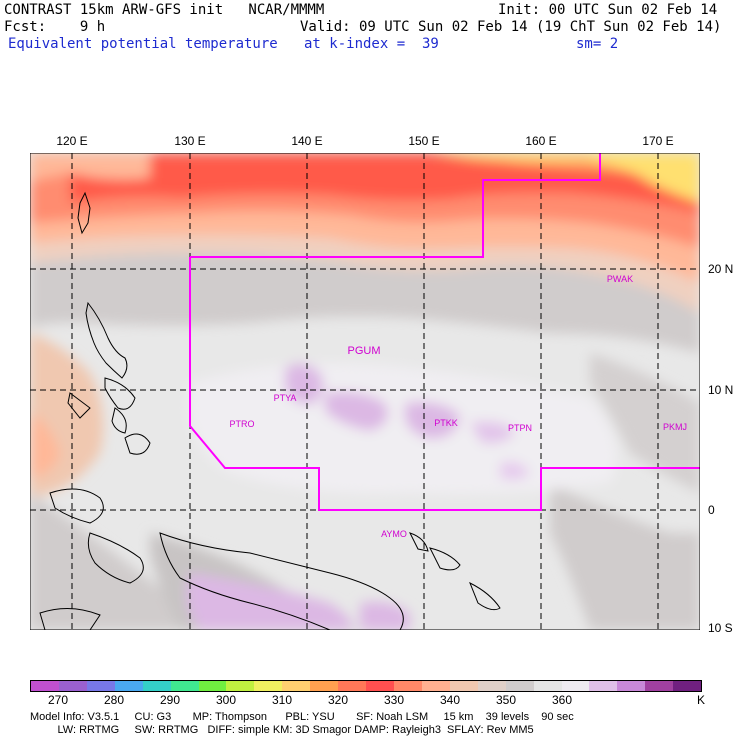 The height and width of the screenshot is (740, 740). Describe the element at coordinates (114, 700) in the screenshot. I see `colorbar-tick-label: 280` at that location.